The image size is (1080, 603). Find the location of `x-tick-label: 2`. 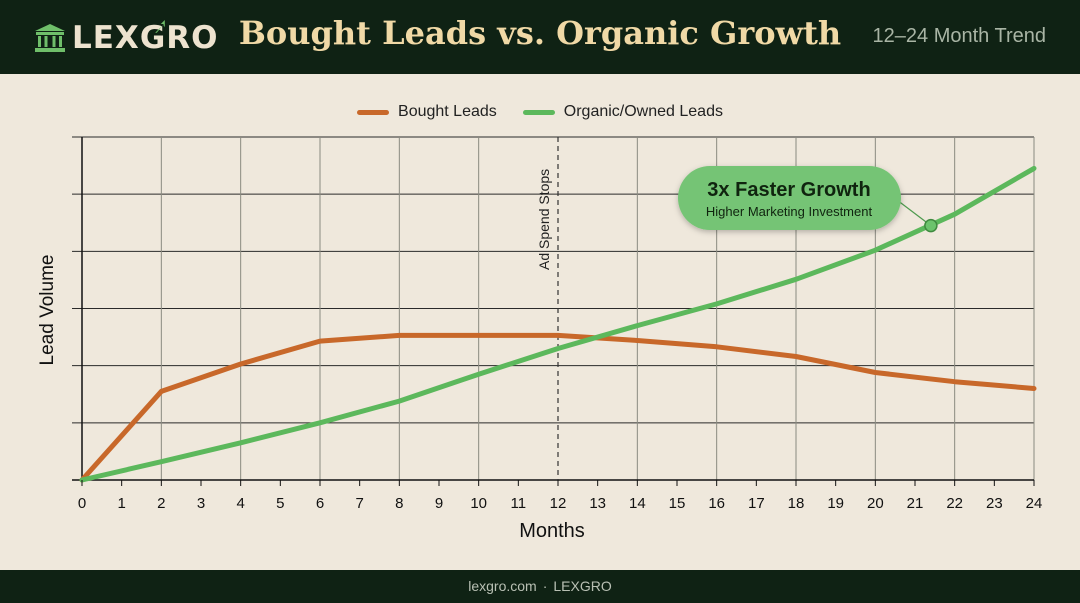

x-tick-label: 2 is located at coordinates (161, 503).